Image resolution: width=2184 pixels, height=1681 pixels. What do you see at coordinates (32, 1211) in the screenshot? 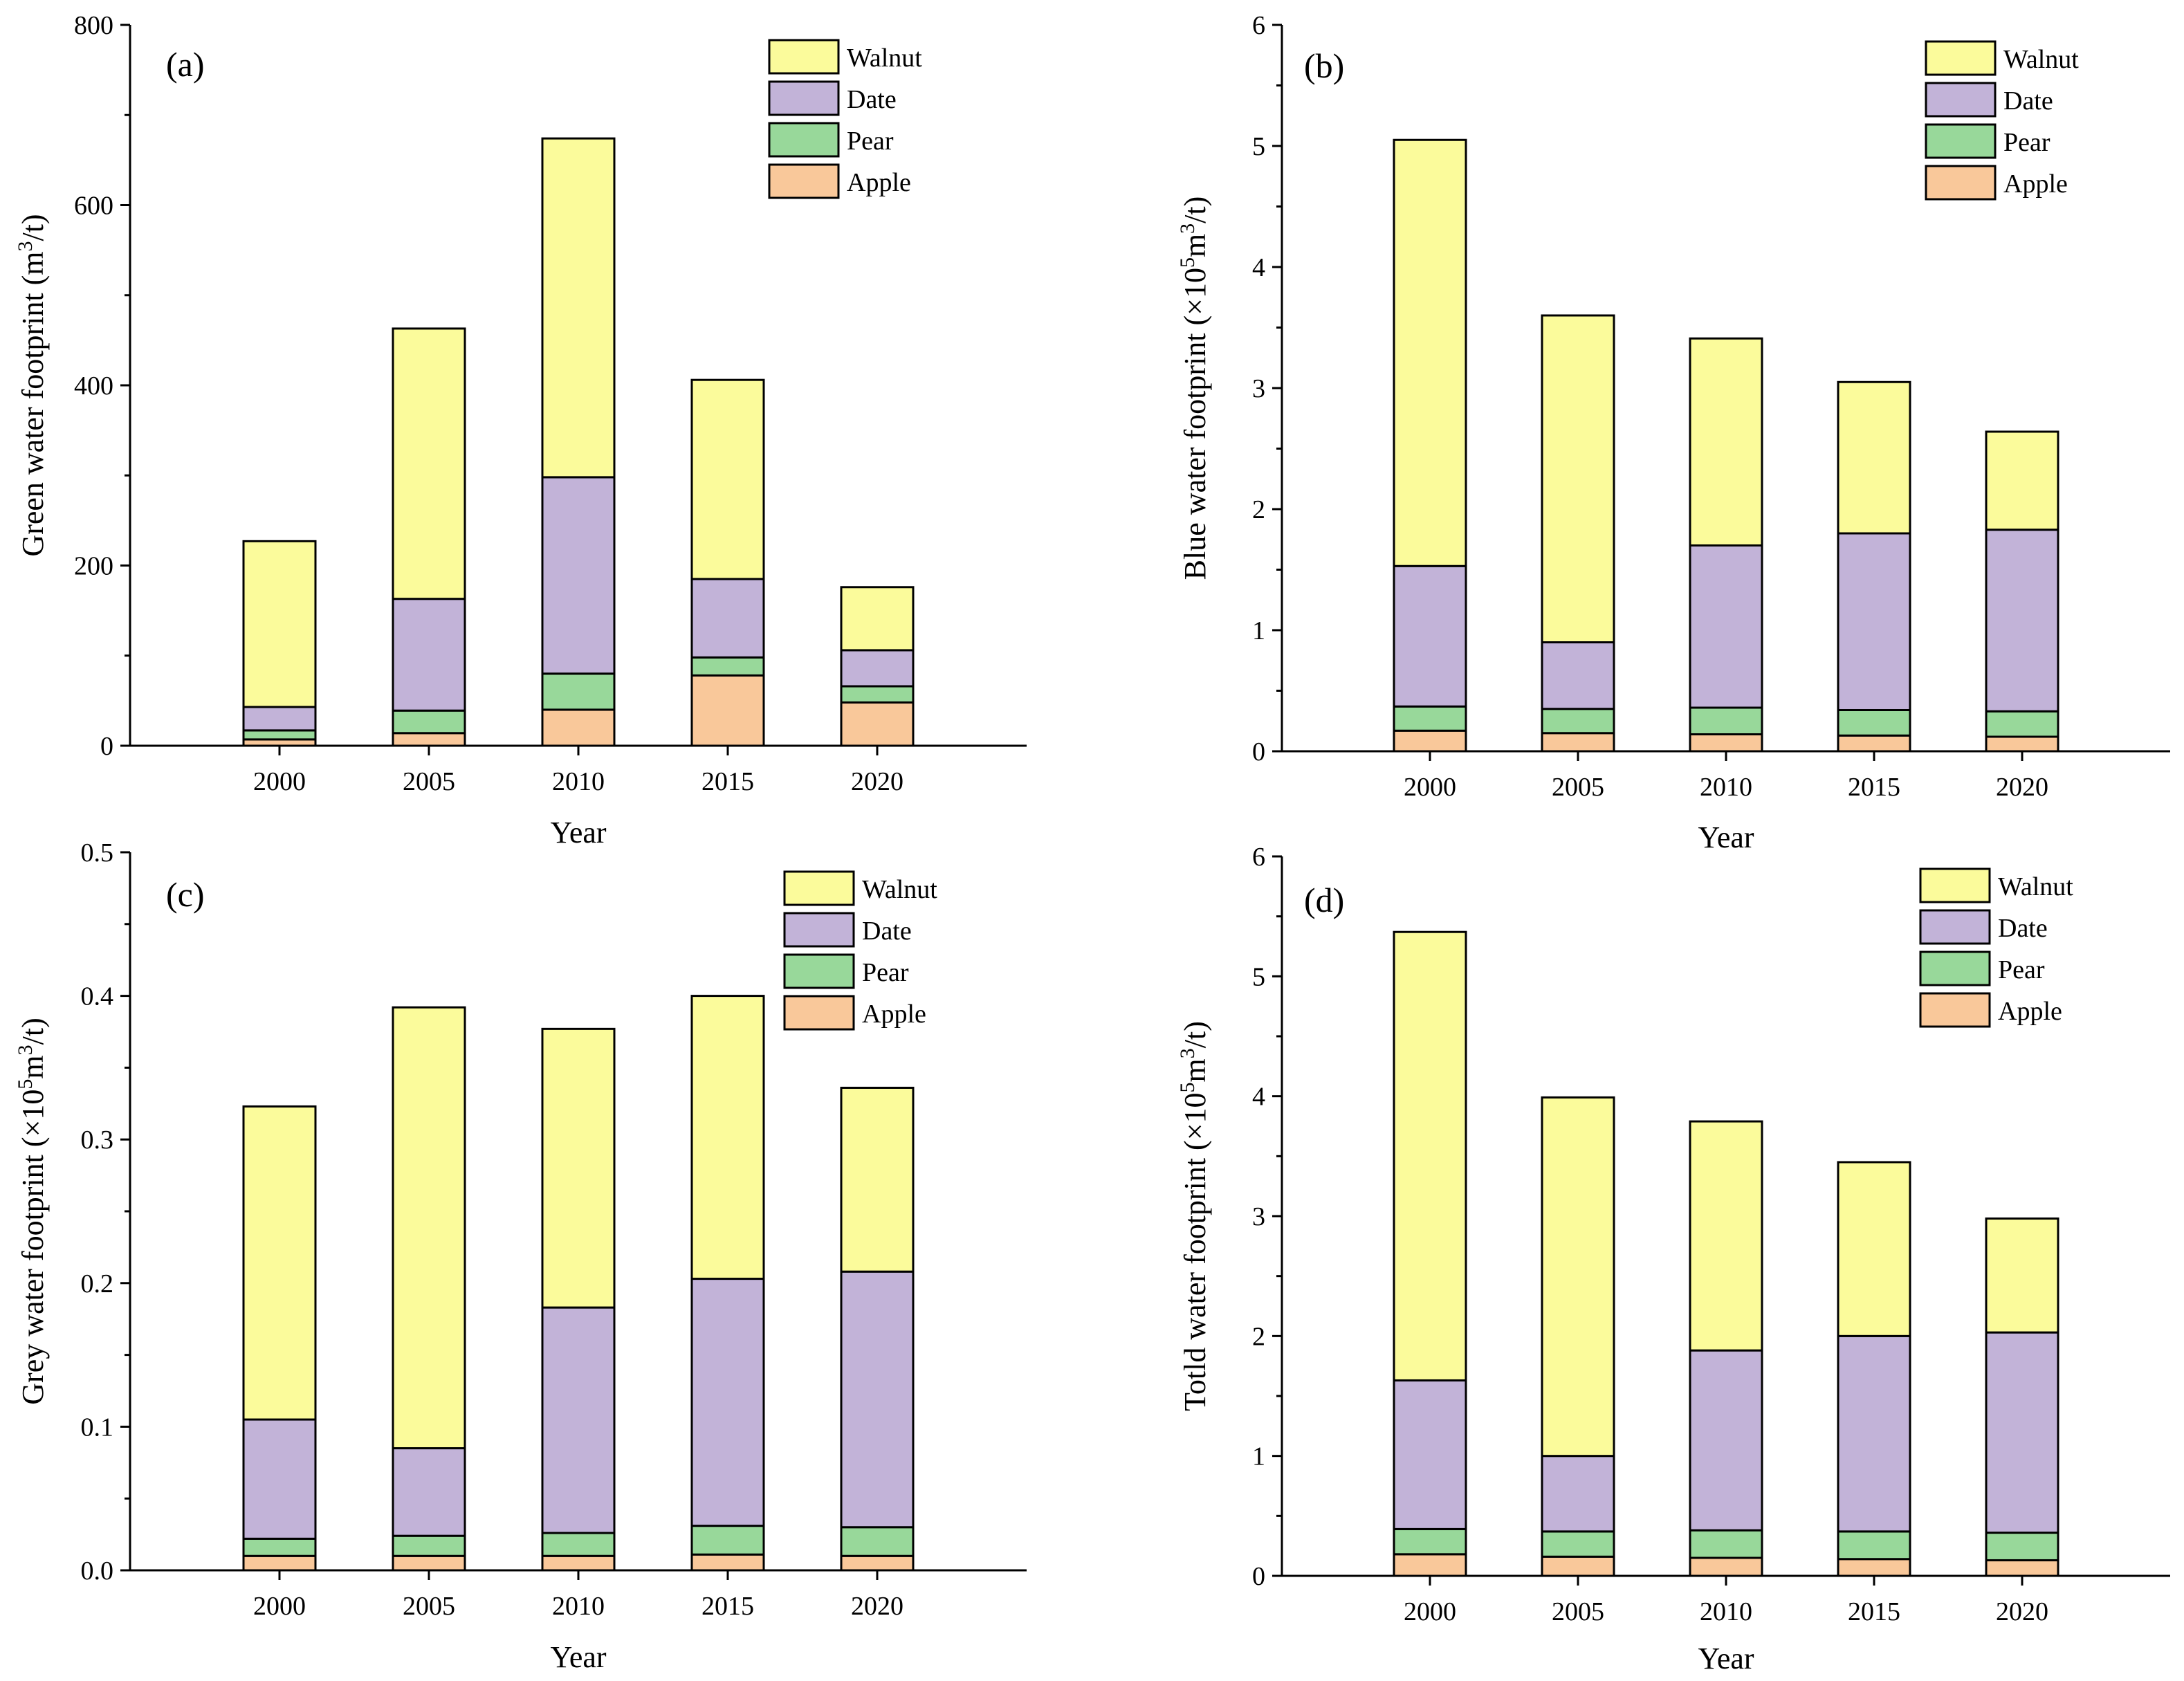
I see `y-axis-title: Grey water footprint (×105m3/t)` at bounding box center [32, 1211].